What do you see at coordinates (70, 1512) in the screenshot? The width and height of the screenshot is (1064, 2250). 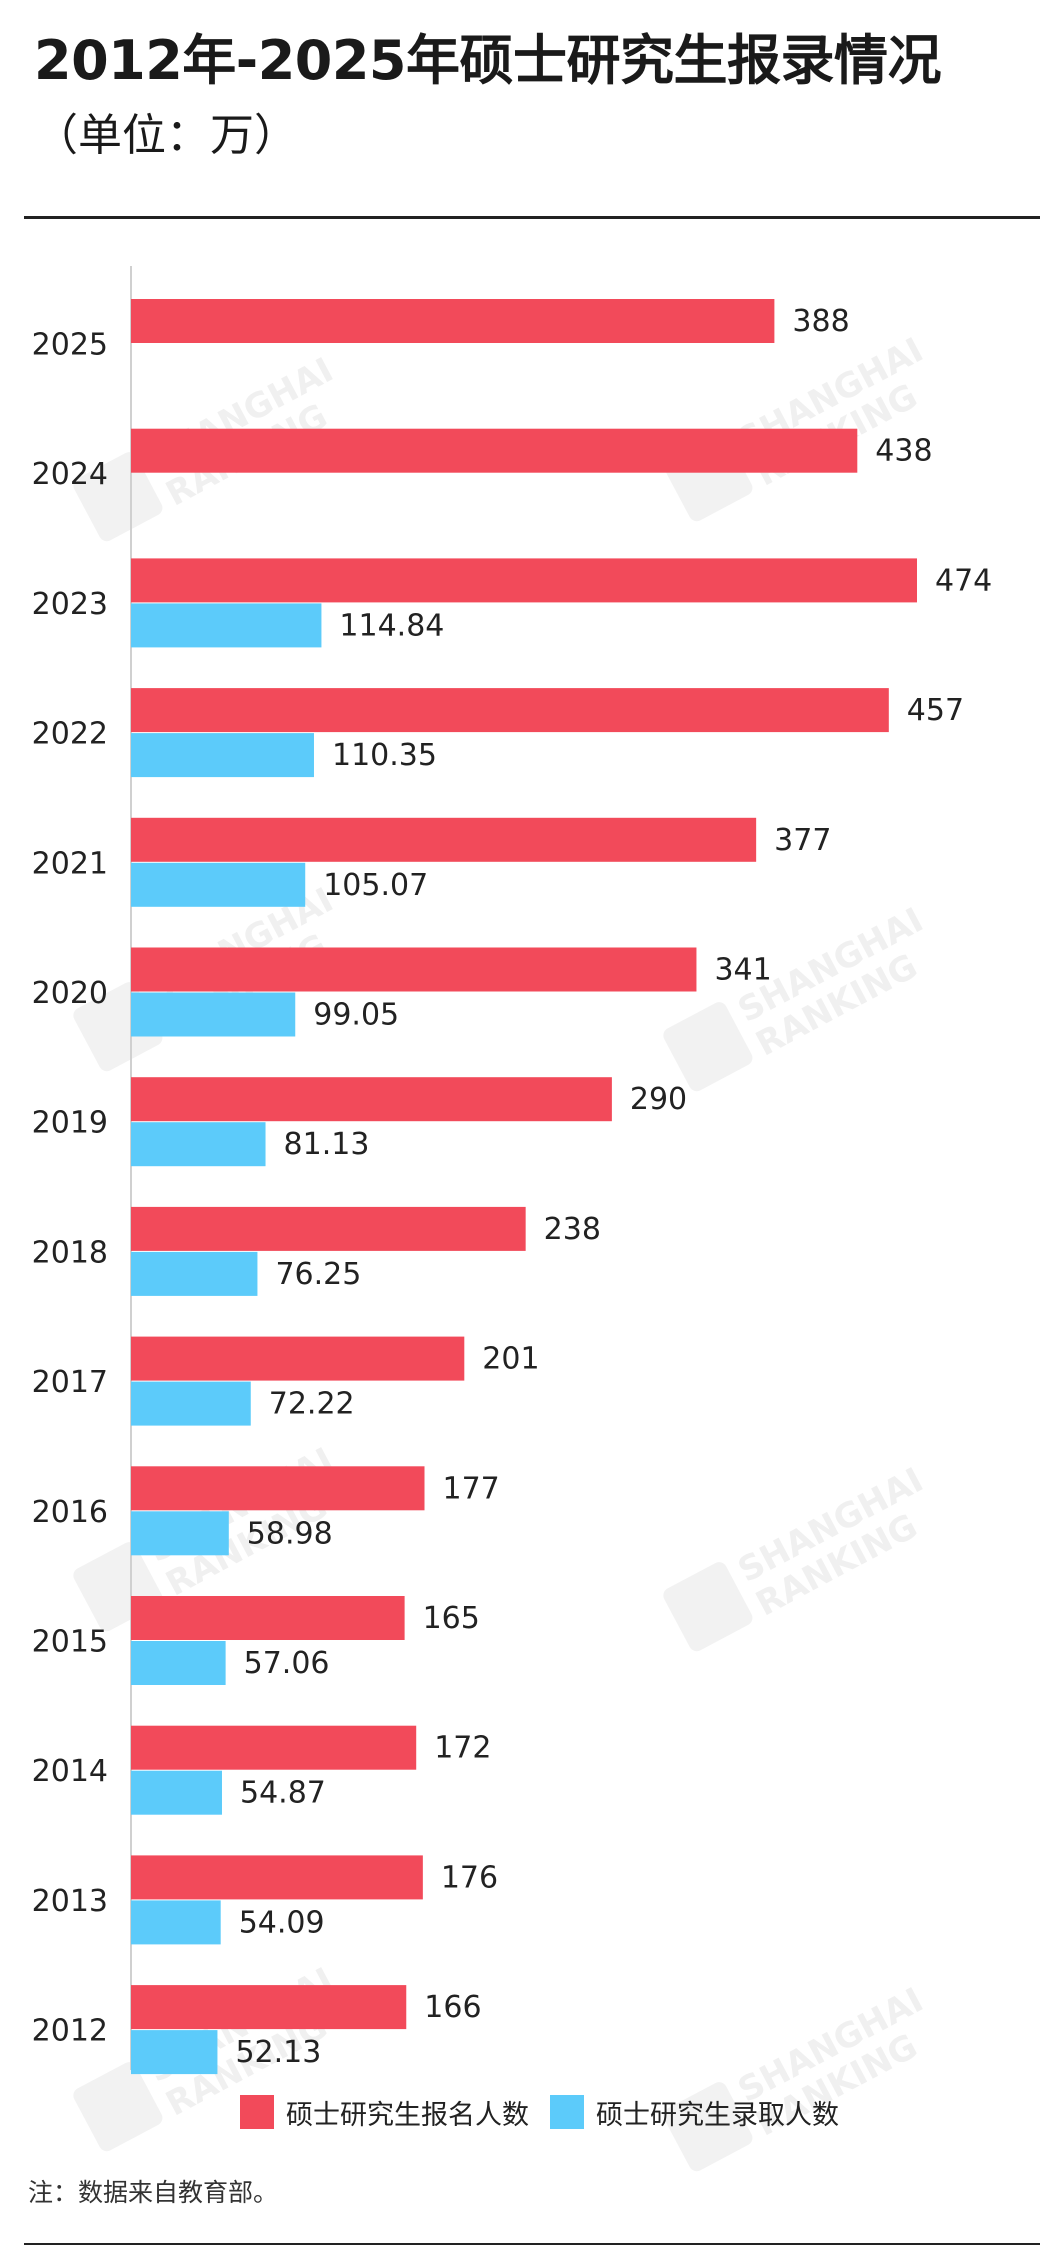 I see `y-tick-label-2016: 2016` at bounding box center [70, 1512].